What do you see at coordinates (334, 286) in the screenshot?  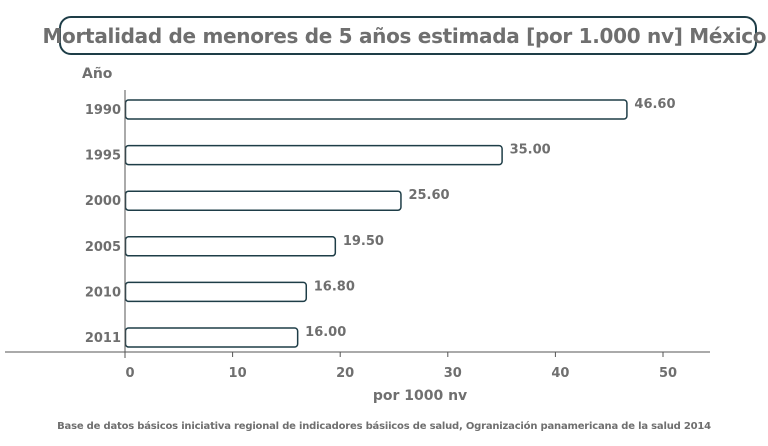 I see `value-label-2010: 16.80` at bounding box center [334, 286].